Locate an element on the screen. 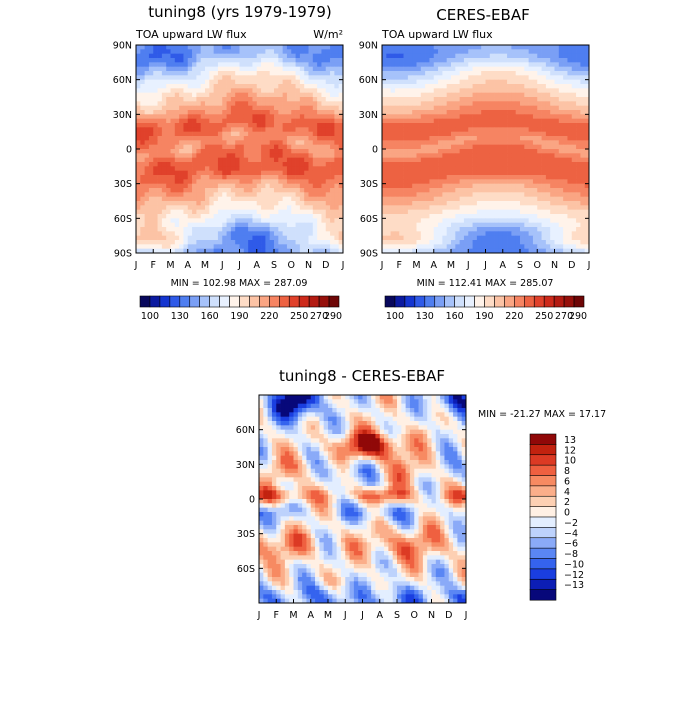 The height and width of the screenshot is (704, 700). difference-cell is located at coordinates (278, 401).